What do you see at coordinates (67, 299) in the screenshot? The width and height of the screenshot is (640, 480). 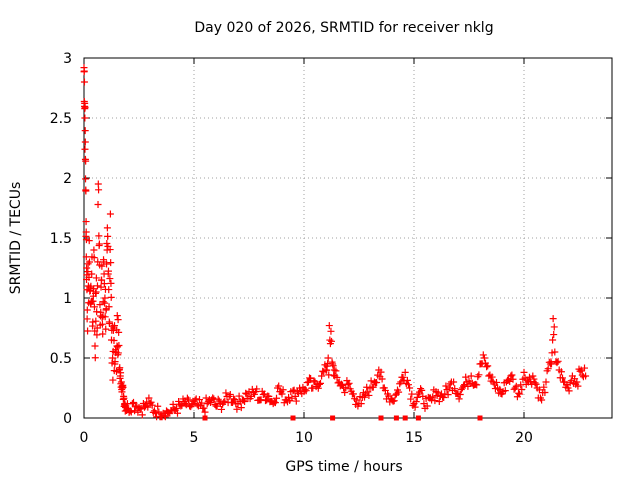 I see `y-tick-label: 1` at bounding box center [67, 299].